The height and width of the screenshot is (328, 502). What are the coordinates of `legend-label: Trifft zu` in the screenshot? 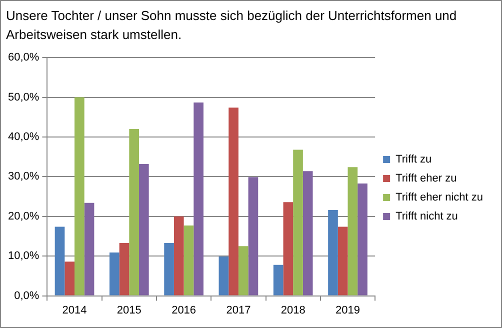 It's located at (414, 160).